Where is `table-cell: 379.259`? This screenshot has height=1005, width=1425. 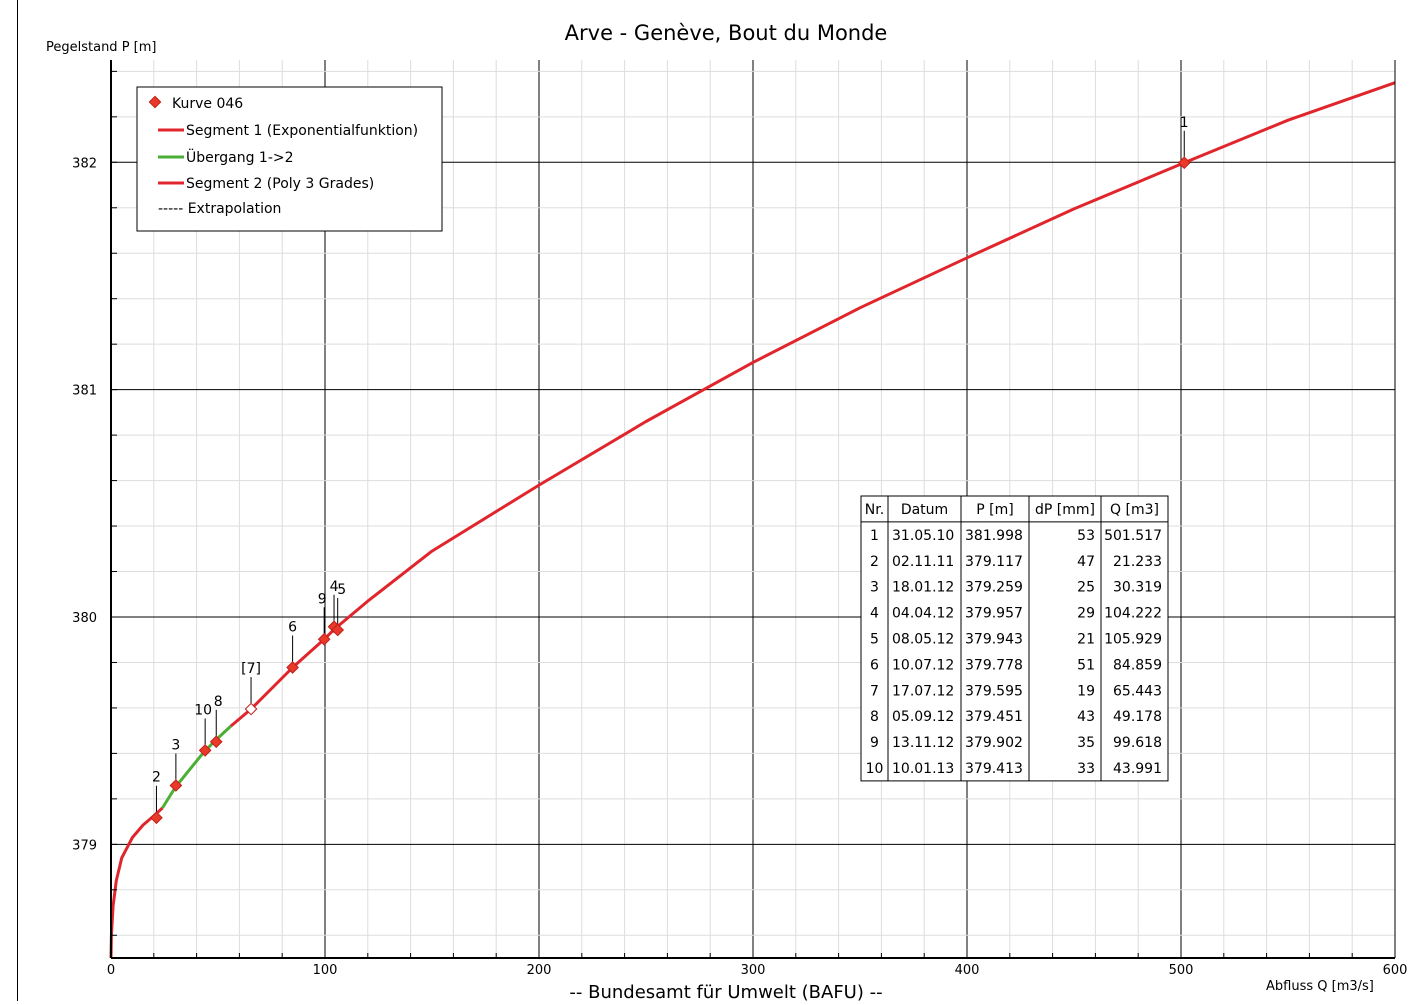
table-cell: 379.259 is located at coordinates (994, 588).